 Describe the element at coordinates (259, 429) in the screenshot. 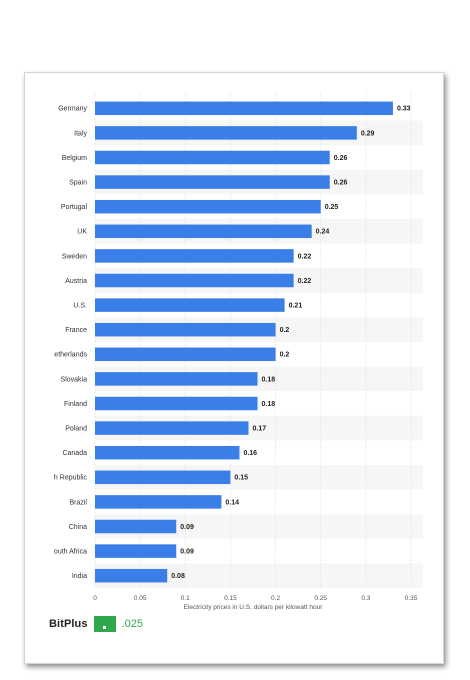

I see `value-label: 0.17` at that location.